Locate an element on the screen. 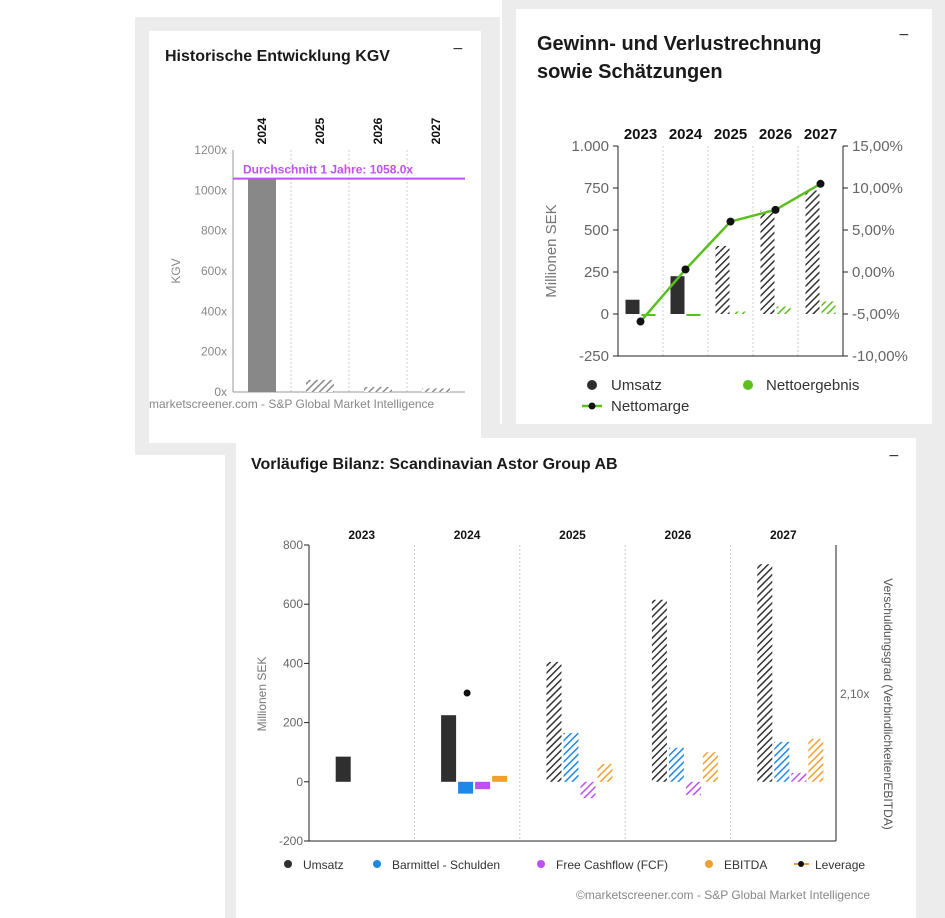  kgv-year-label: 2024 is located at coordinates (262, 130).